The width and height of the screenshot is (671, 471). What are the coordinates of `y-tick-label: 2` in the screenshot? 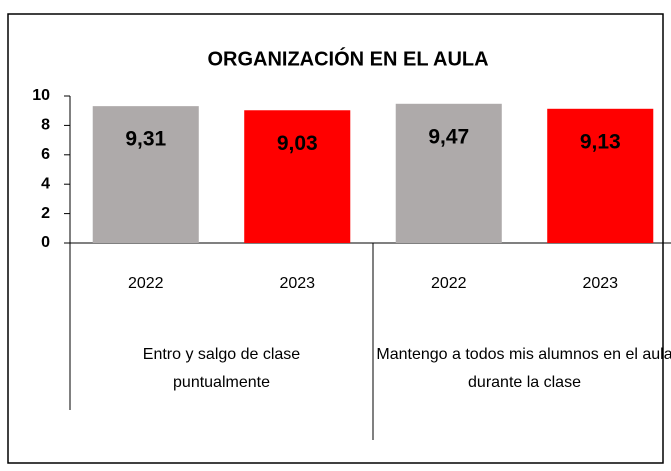 It's located at (45, 213).